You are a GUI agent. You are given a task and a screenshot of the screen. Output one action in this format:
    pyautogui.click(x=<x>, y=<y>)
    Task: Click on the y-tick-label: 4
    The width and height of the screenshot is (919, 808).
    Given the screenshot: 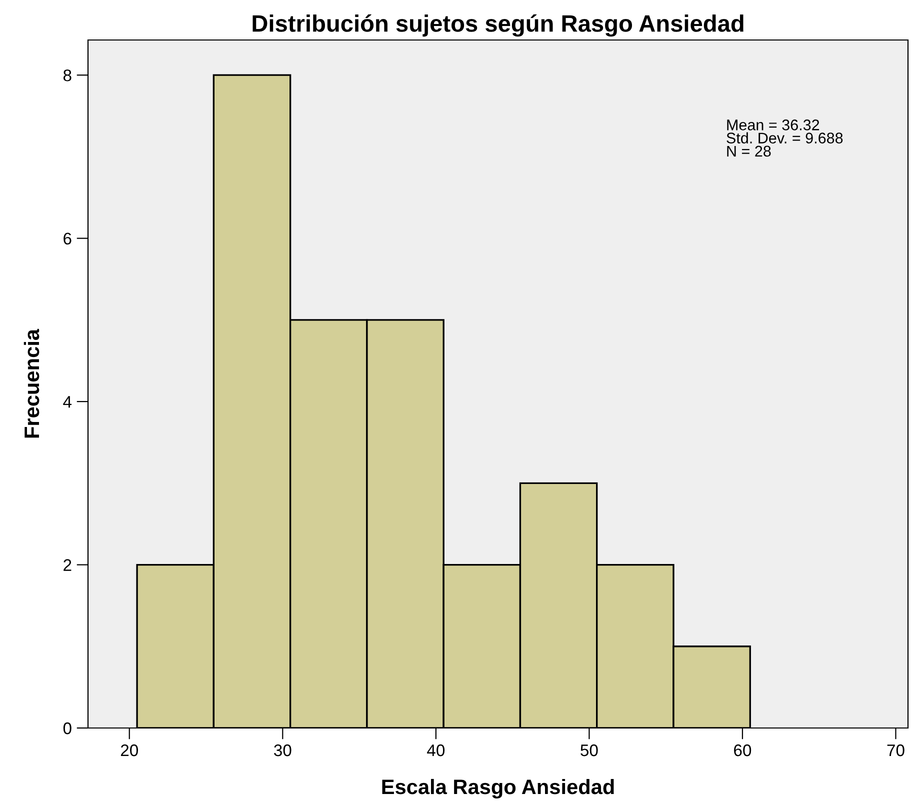 What is the action you would take?
    pyautogui.click(x=67, y=402)
    